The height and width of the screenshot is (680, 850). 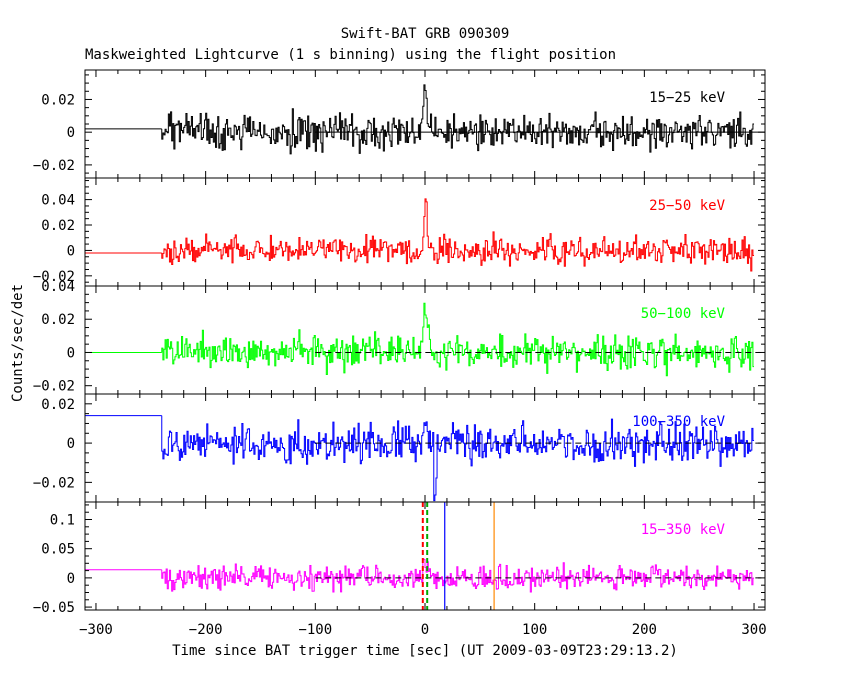 What do you see at coordinates (62, 521) in the screenshot?
I see `y-tick-label: 0.1` at bounding box center [62, 521].